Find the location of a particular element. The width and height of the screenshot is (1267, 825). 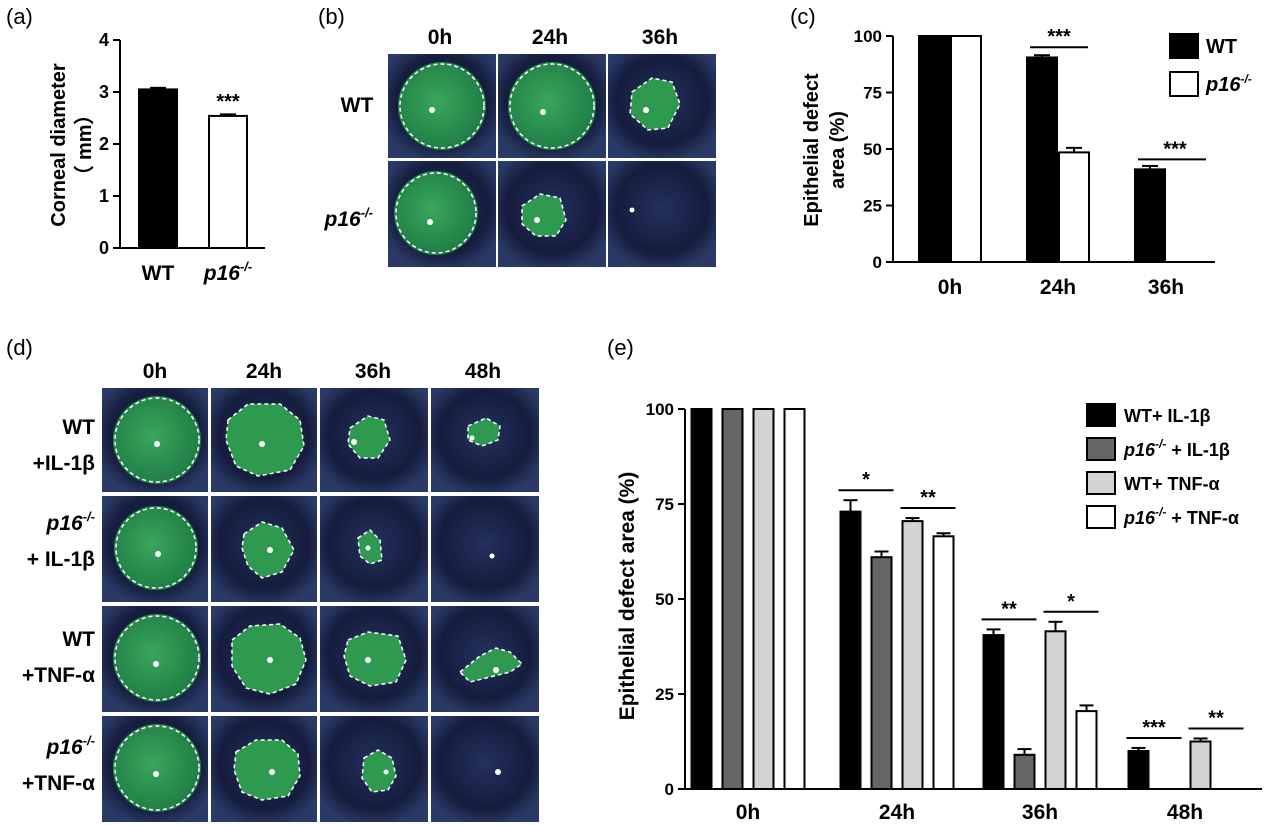

c-legend-label-0: WT is located at coordinates (1221, 47).